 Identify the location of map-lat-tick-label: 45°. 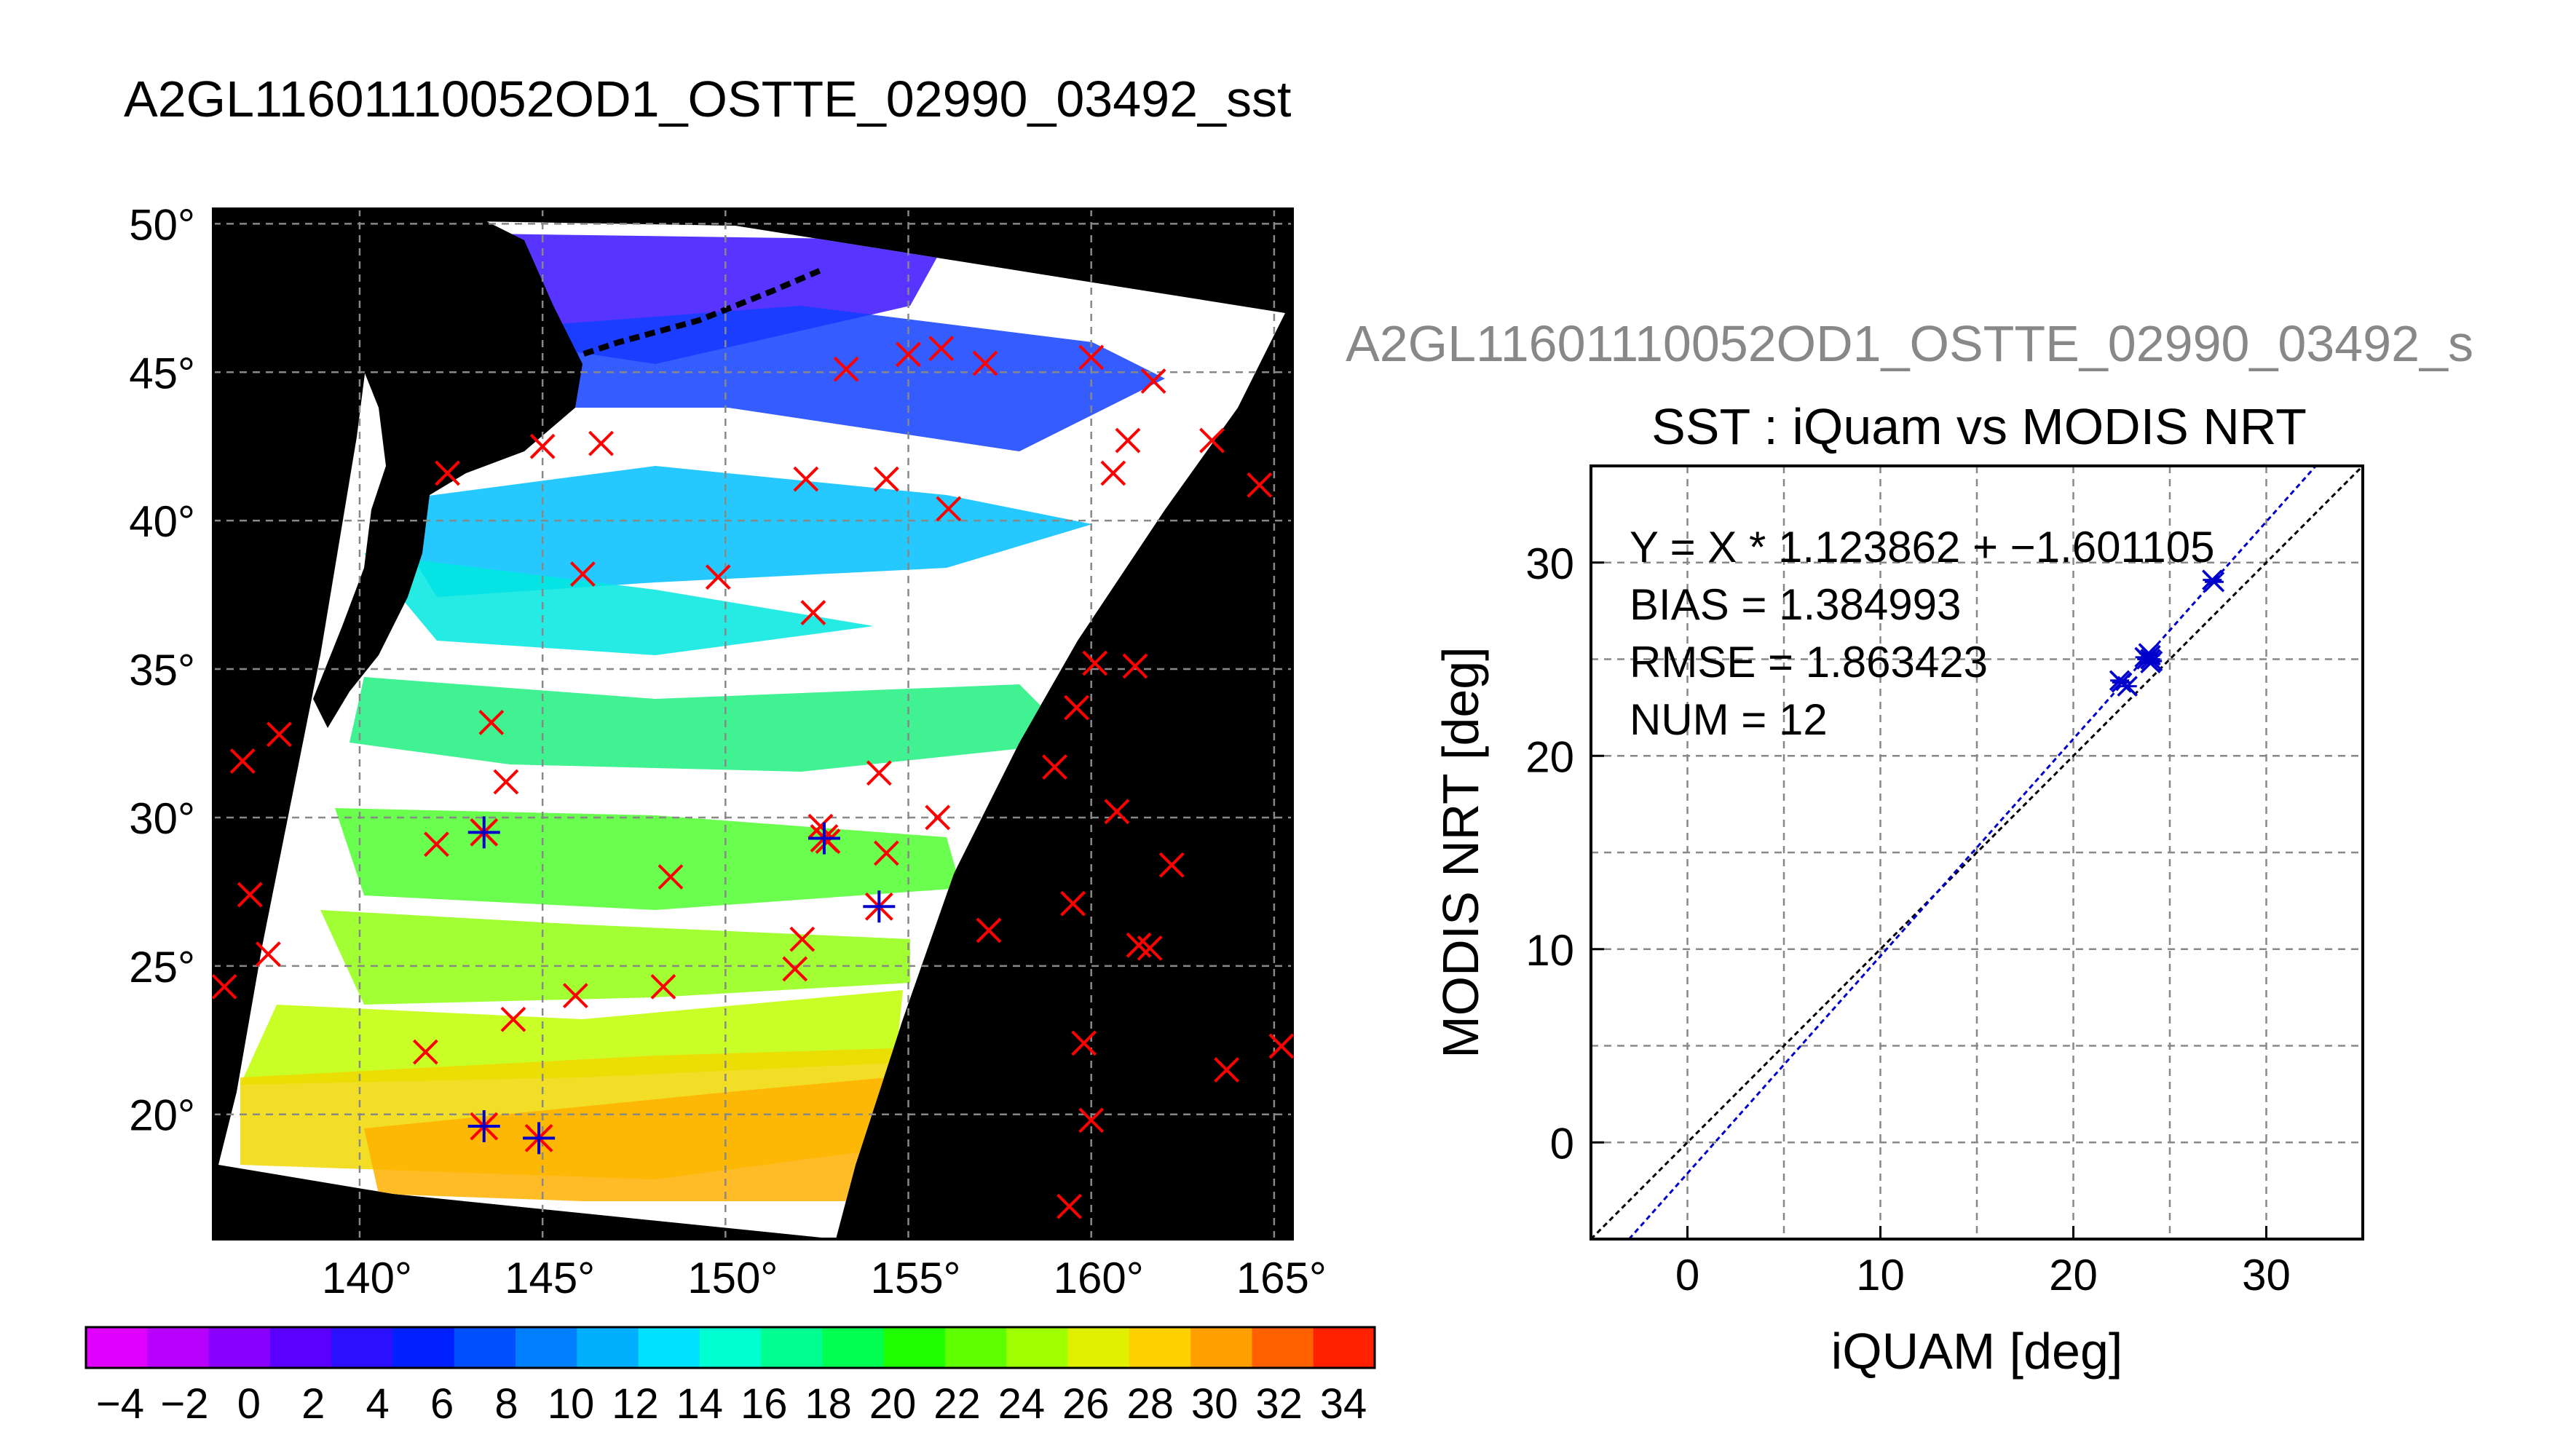
(162, 373).